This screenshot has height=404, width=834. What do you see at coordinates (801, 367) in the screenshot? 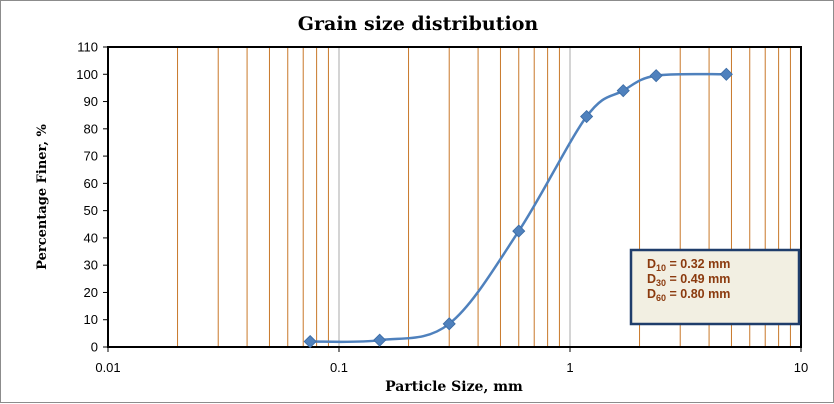
I see `x-tick-label: 10` at bounding box center [801, 367].